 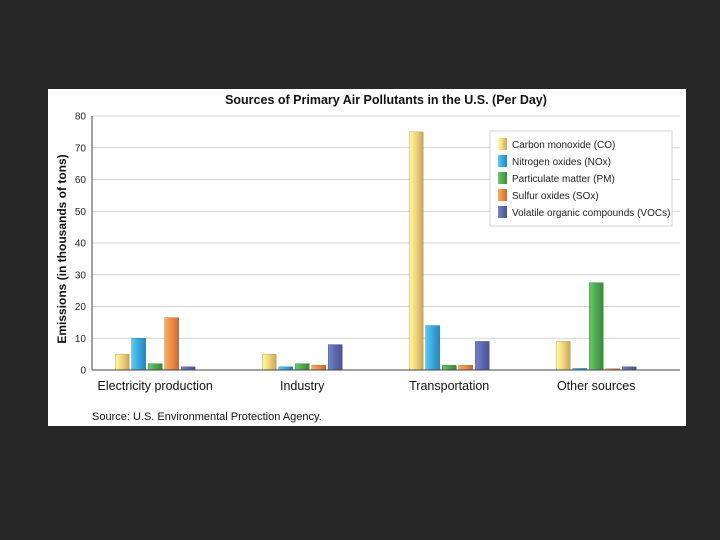 I want to click on legend-entry: Carbon monoxide (CO), so click(x=563, y=145).